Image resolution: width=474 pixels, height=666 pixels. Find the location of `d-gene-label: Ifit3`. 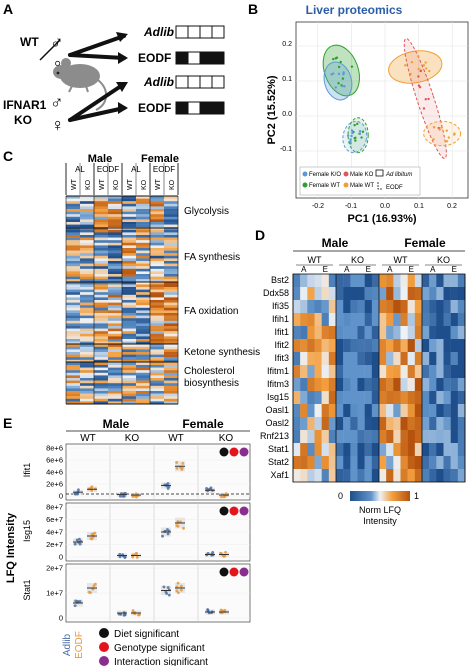

d-gene-label: Ifit3 is located at coordinates (281, 358).